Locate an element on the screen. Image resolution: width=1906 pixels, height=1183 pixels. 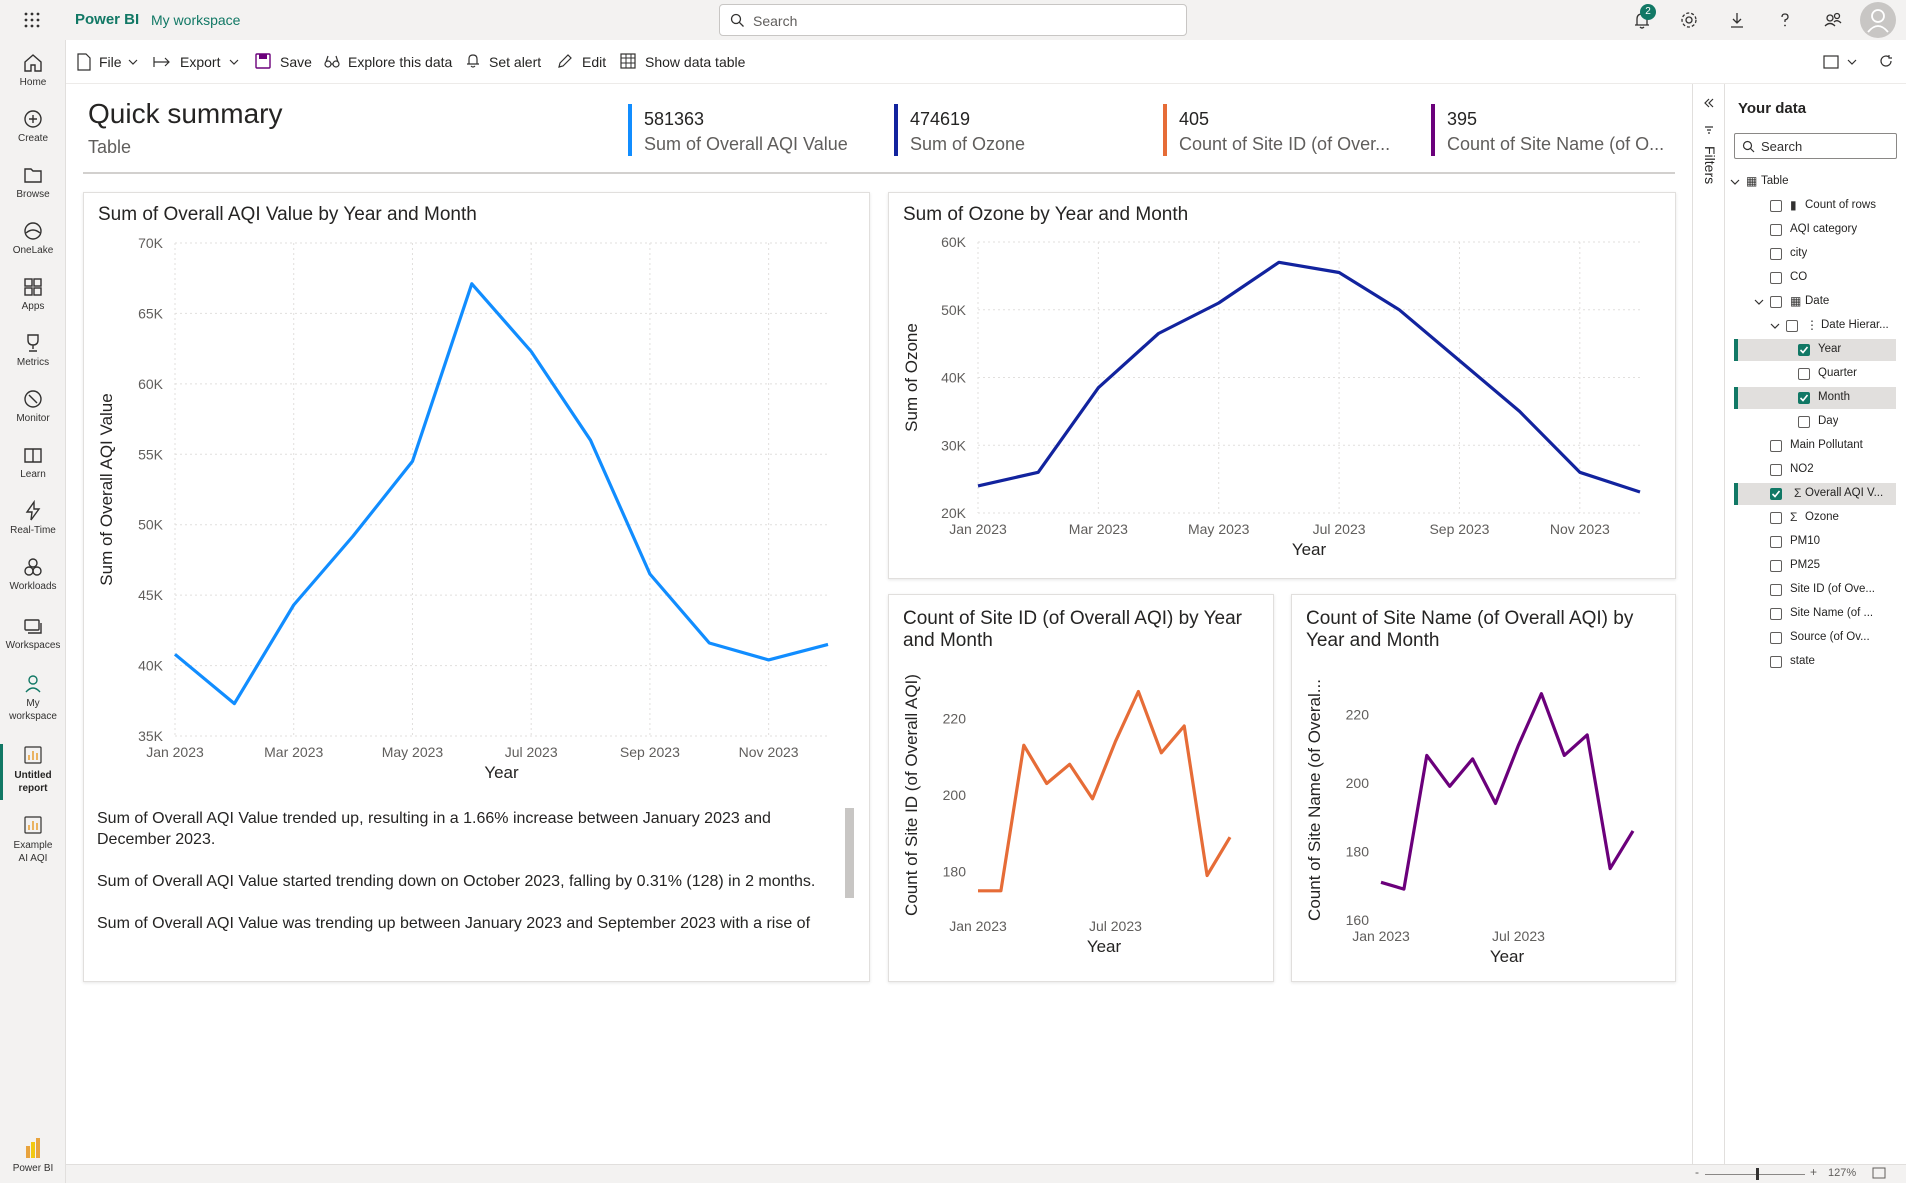
field-item: ▦ Date is located at coordinates (1815, 302).